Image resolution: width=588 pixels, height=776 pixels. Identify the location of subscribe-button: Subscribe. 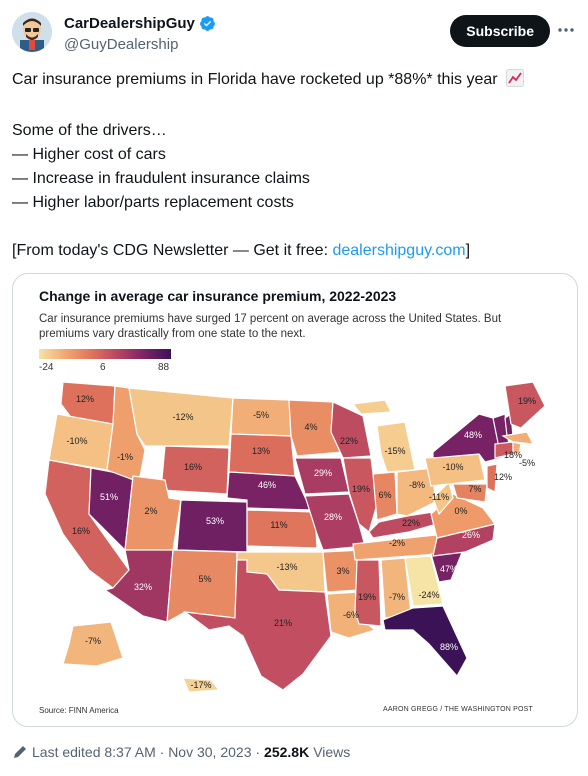
(500, 31).